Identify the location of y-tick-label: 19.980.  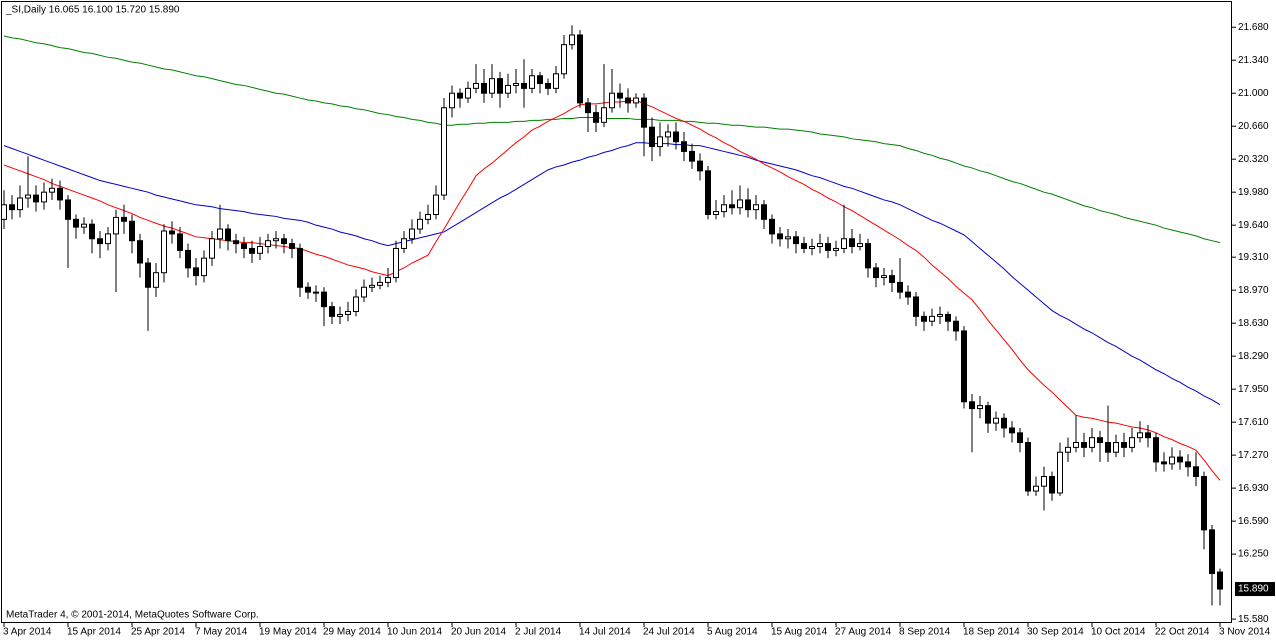
(1253, 192).